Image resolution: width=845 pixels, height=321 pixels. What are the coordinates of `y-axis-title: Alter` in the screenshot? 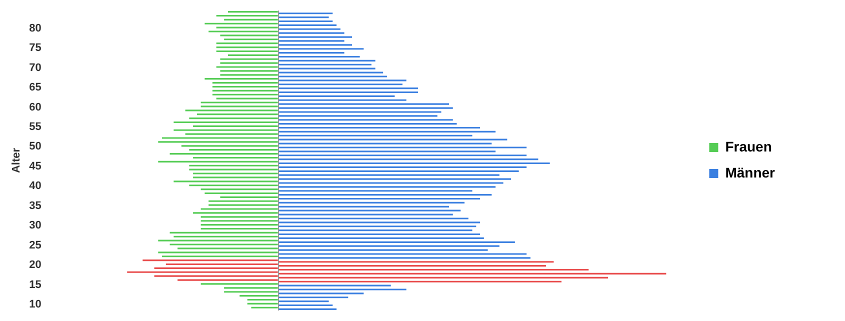 It's located at (16, 160).